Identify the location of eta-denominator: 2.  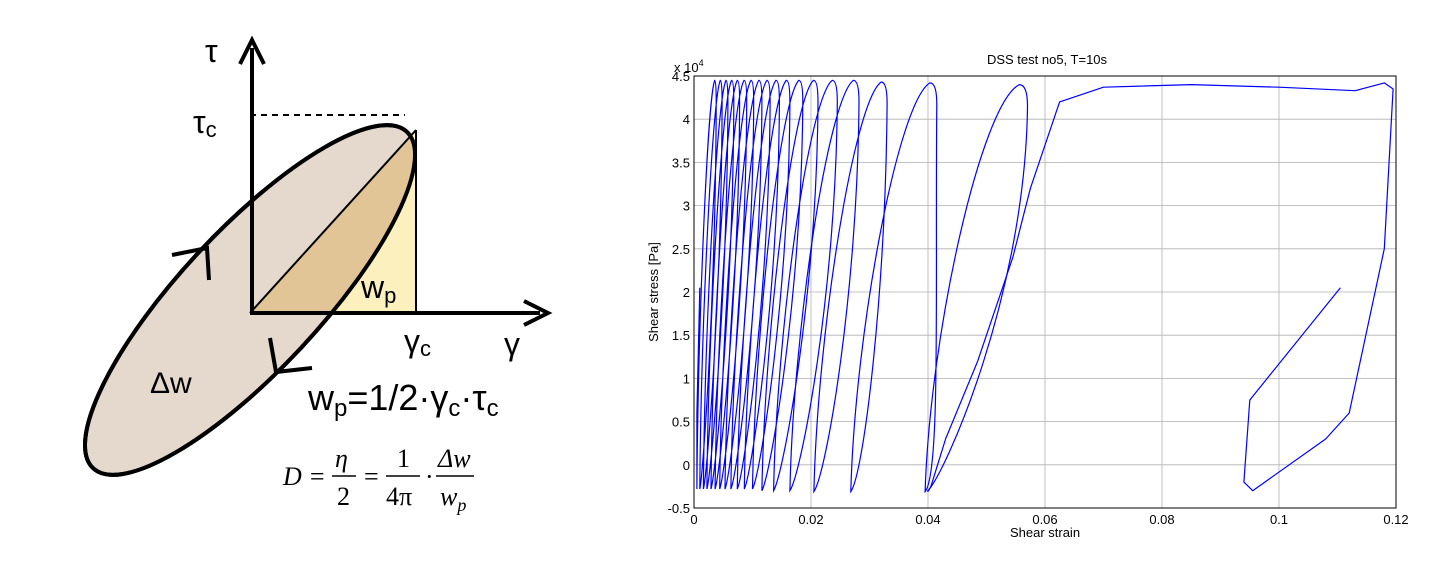
(343, 496).